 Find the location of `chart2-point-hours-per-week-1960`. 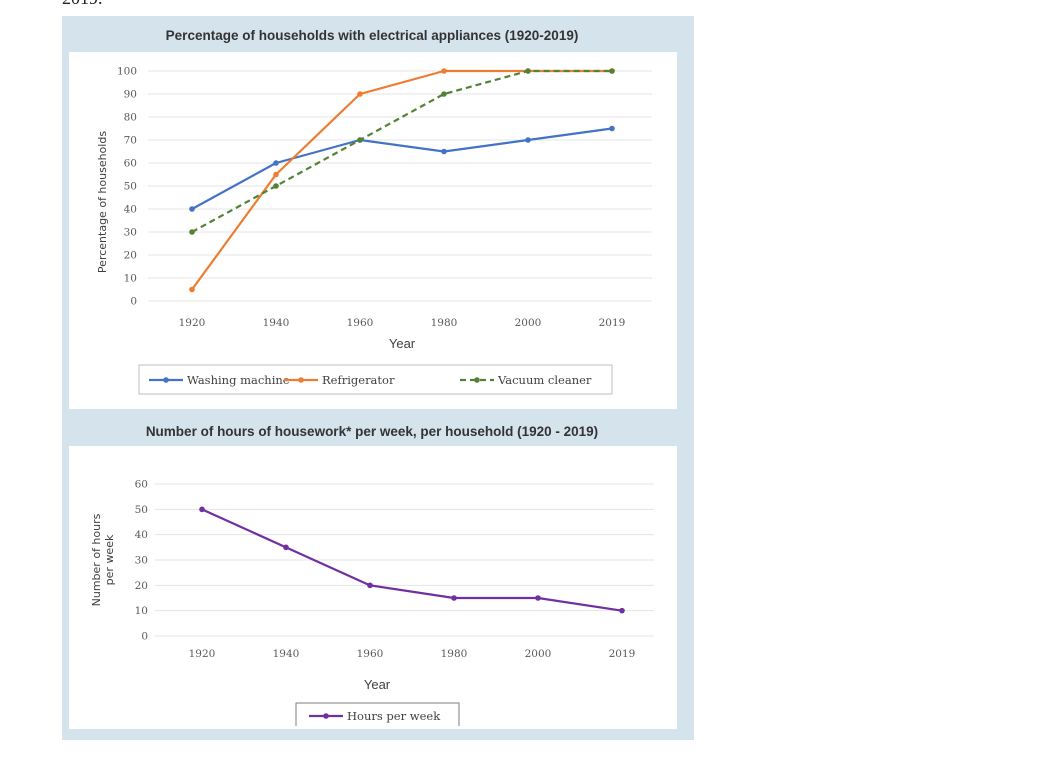

chart2-point-hours-per-week-1960 is located at coordinates (370, 585).